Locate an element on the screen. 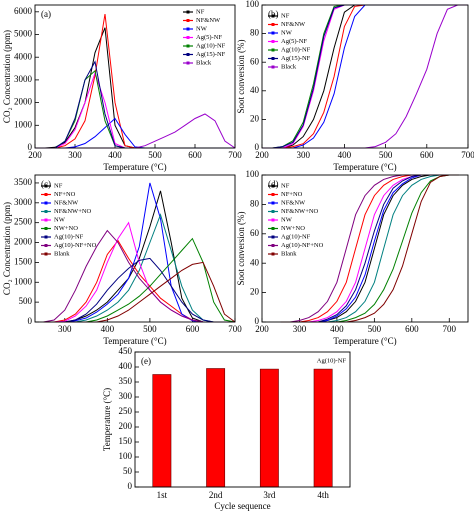 This screenshot has width=474, height=515. panel-label: (b) is located at coordinates (273, 14).